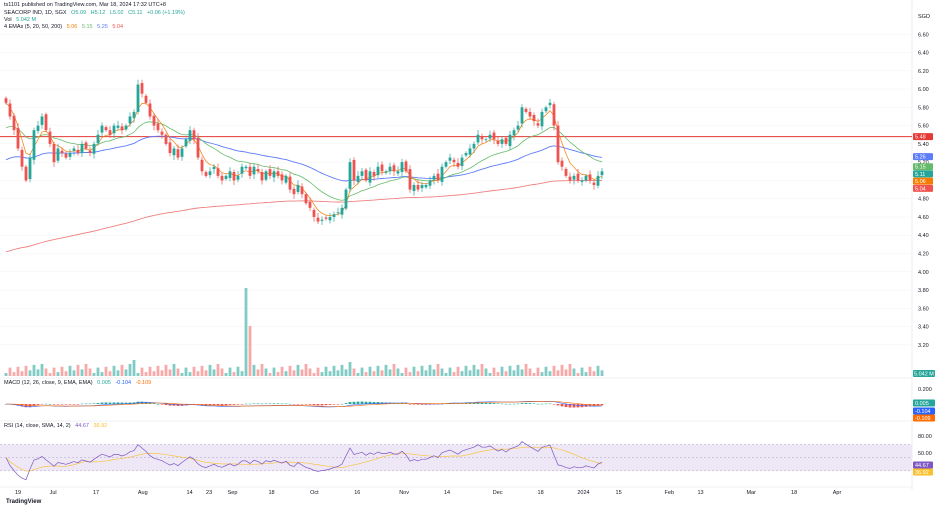 The height and width of the screenshot is (510, 941). Describe the element at coordinates (304, 158) in the screenshot. I see `ema50-line` at that location.